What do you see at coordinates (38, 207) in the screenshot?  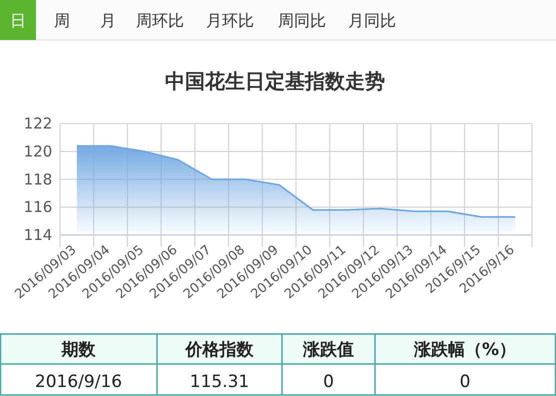 I see `y-tick-label: 116` at bounding box center [38, 207].